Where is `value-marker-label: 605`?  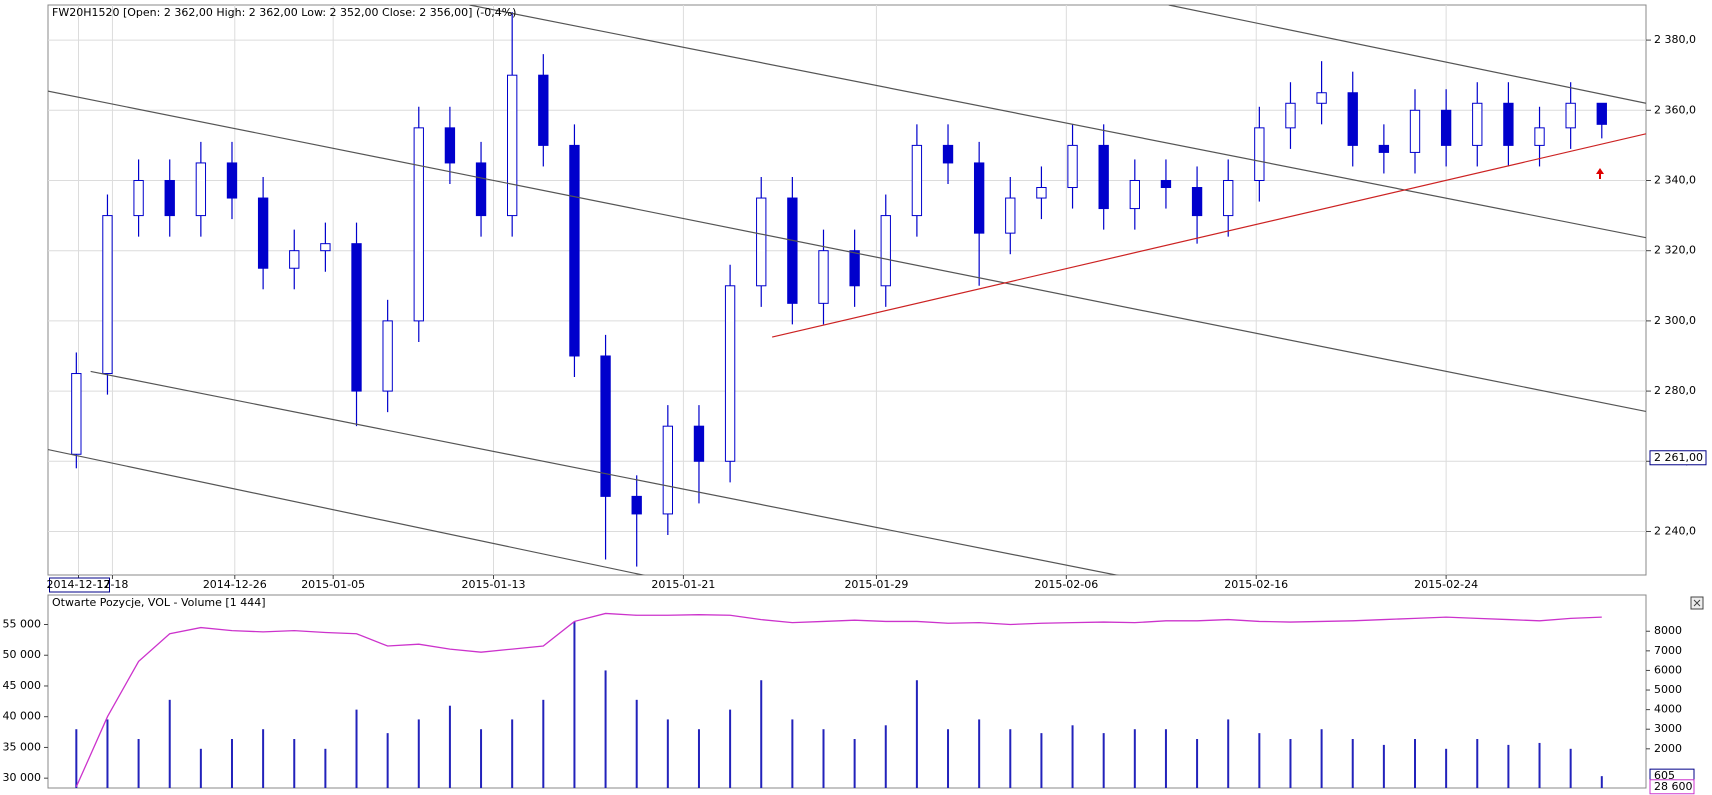 value-marker-label: 605 is located at coordinates (1664, 775).